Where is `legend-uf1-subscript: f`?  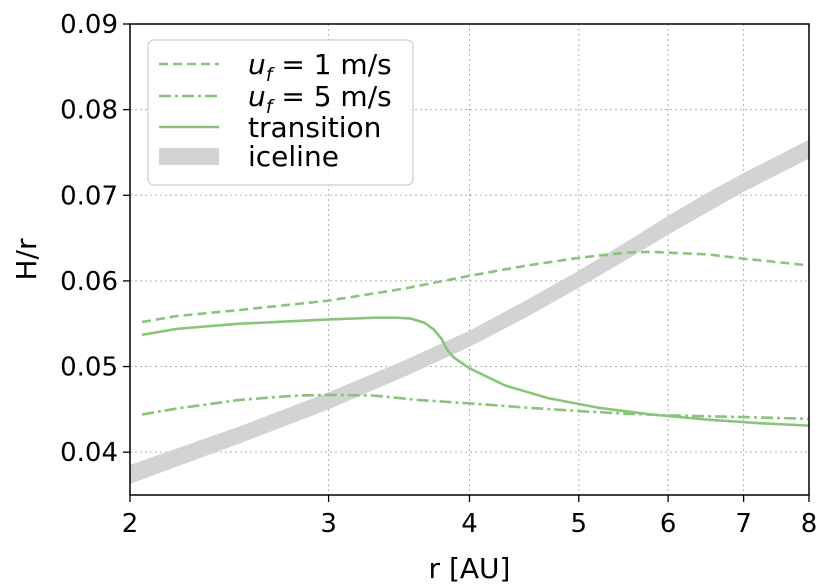 legend-uf1-subscript: f is located at coordinates (271, 75).